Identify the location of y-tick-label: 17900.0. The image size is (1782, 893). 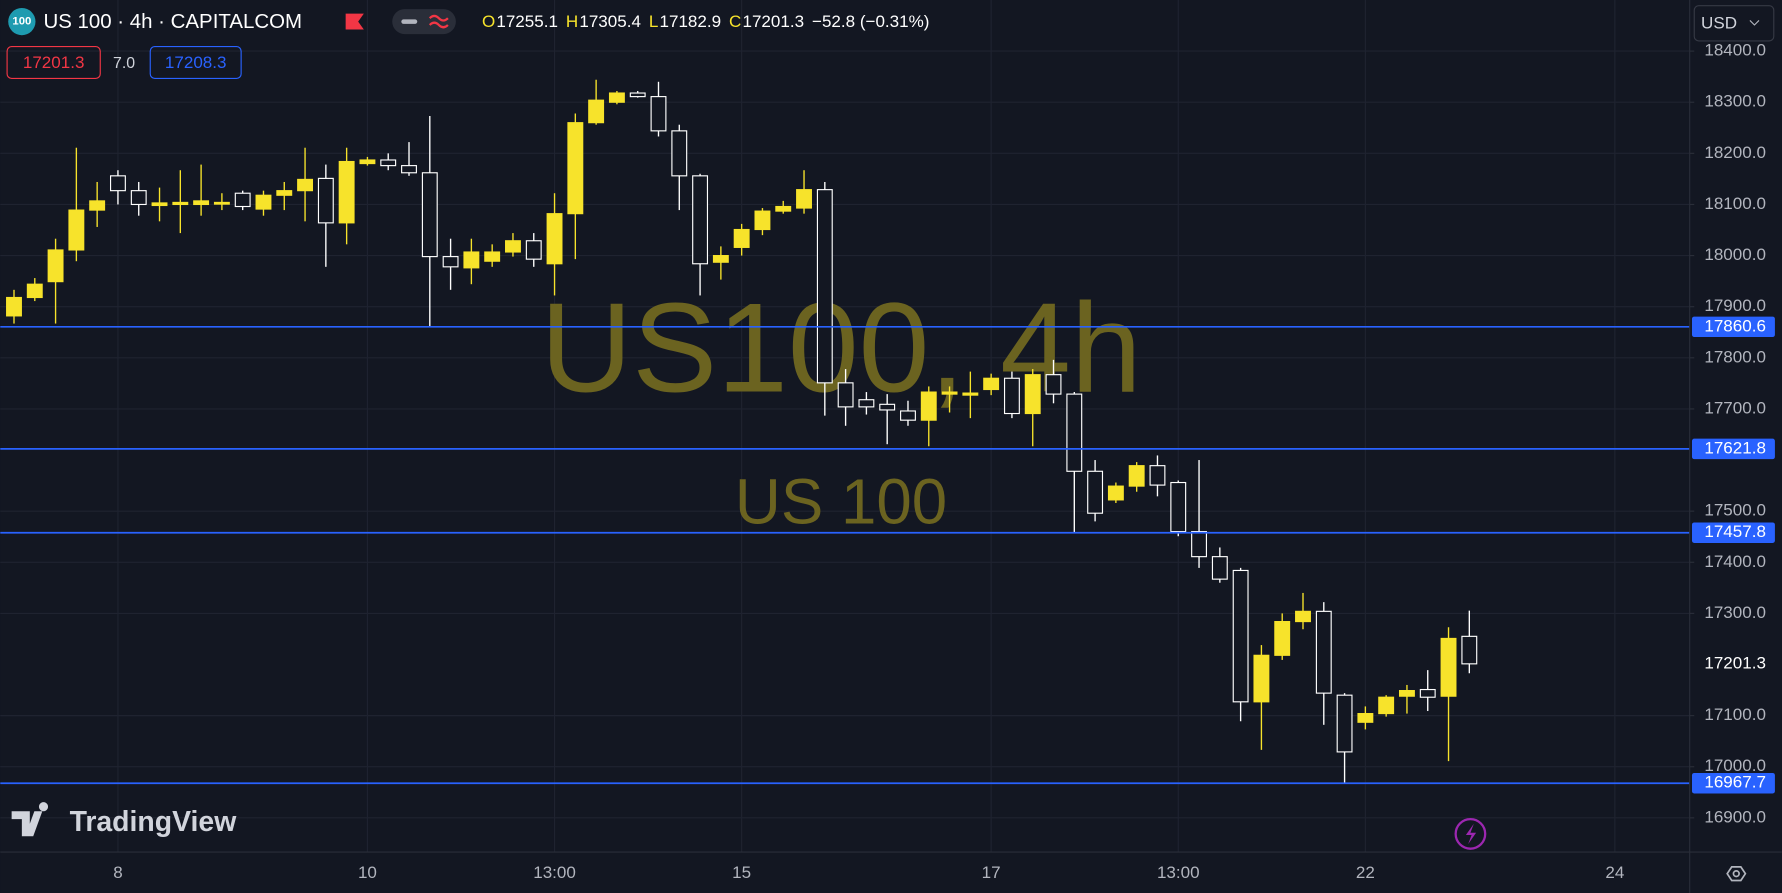
(1735, 305).